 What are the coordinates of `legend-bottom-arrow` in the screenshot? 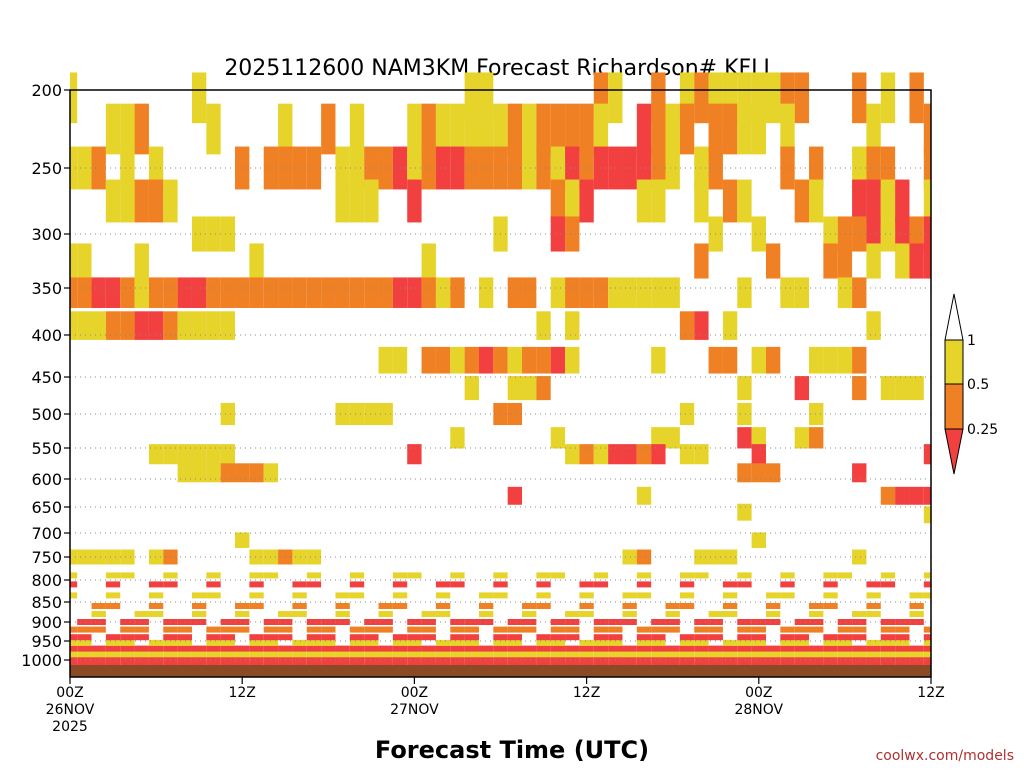 It's located at (954, 451).